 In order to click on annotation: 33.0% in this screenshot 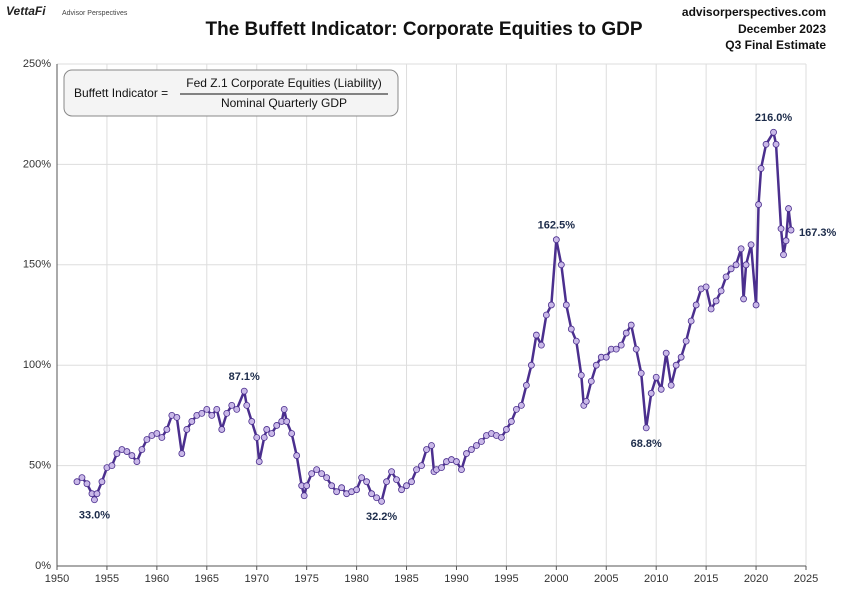, I will do `click(94, 516)`.